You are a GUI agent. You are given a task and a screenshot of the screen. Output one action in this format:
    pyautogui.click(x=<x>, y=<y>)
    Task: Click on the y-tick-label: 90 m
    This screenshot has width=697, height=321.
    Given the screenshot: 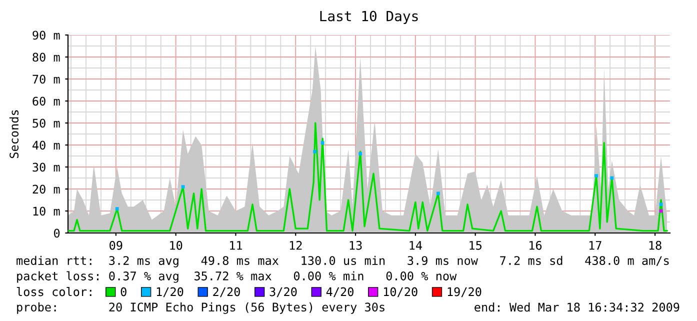 What is the action you would take?
    pyautogui.click(x=46, y=35)
    